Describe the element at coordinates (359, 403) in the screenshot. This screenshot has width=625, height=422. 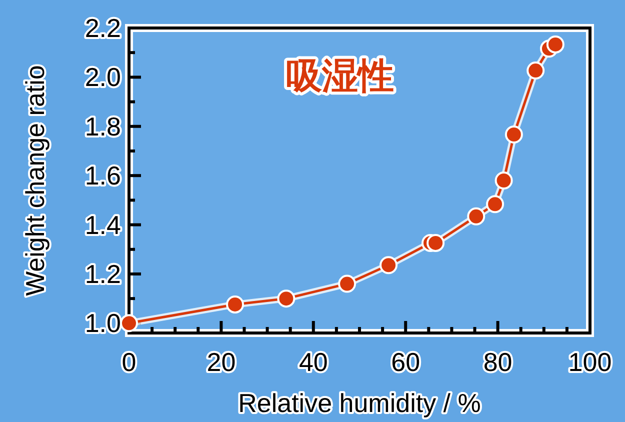
I see `x-axis-title: Relative humidity / %` at that location.